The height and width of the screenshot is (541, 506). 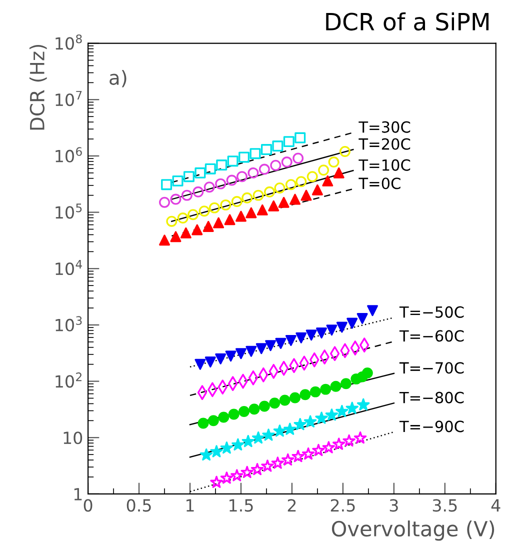 What do you see at coordinates (69, 98) in the screenshot?
I see `y-tick-label: 10$^{7}$` at bounding box center [69, 98].